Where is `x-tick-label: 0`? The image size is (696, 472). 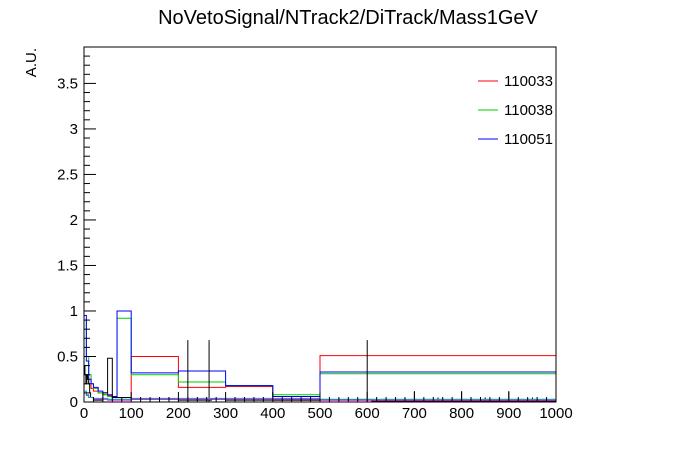 x-tick-label: 0 is located at coordinates (84, 413).